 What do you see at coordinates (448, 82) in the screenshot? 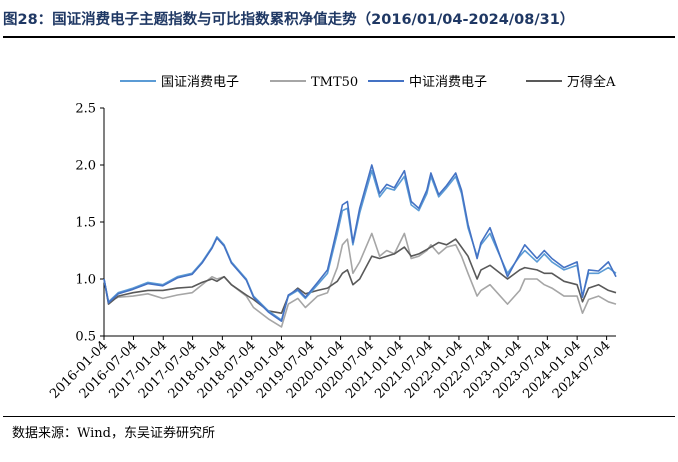
I see `legend-label-2: 中证消费电子` at bounding box center [448, 82].